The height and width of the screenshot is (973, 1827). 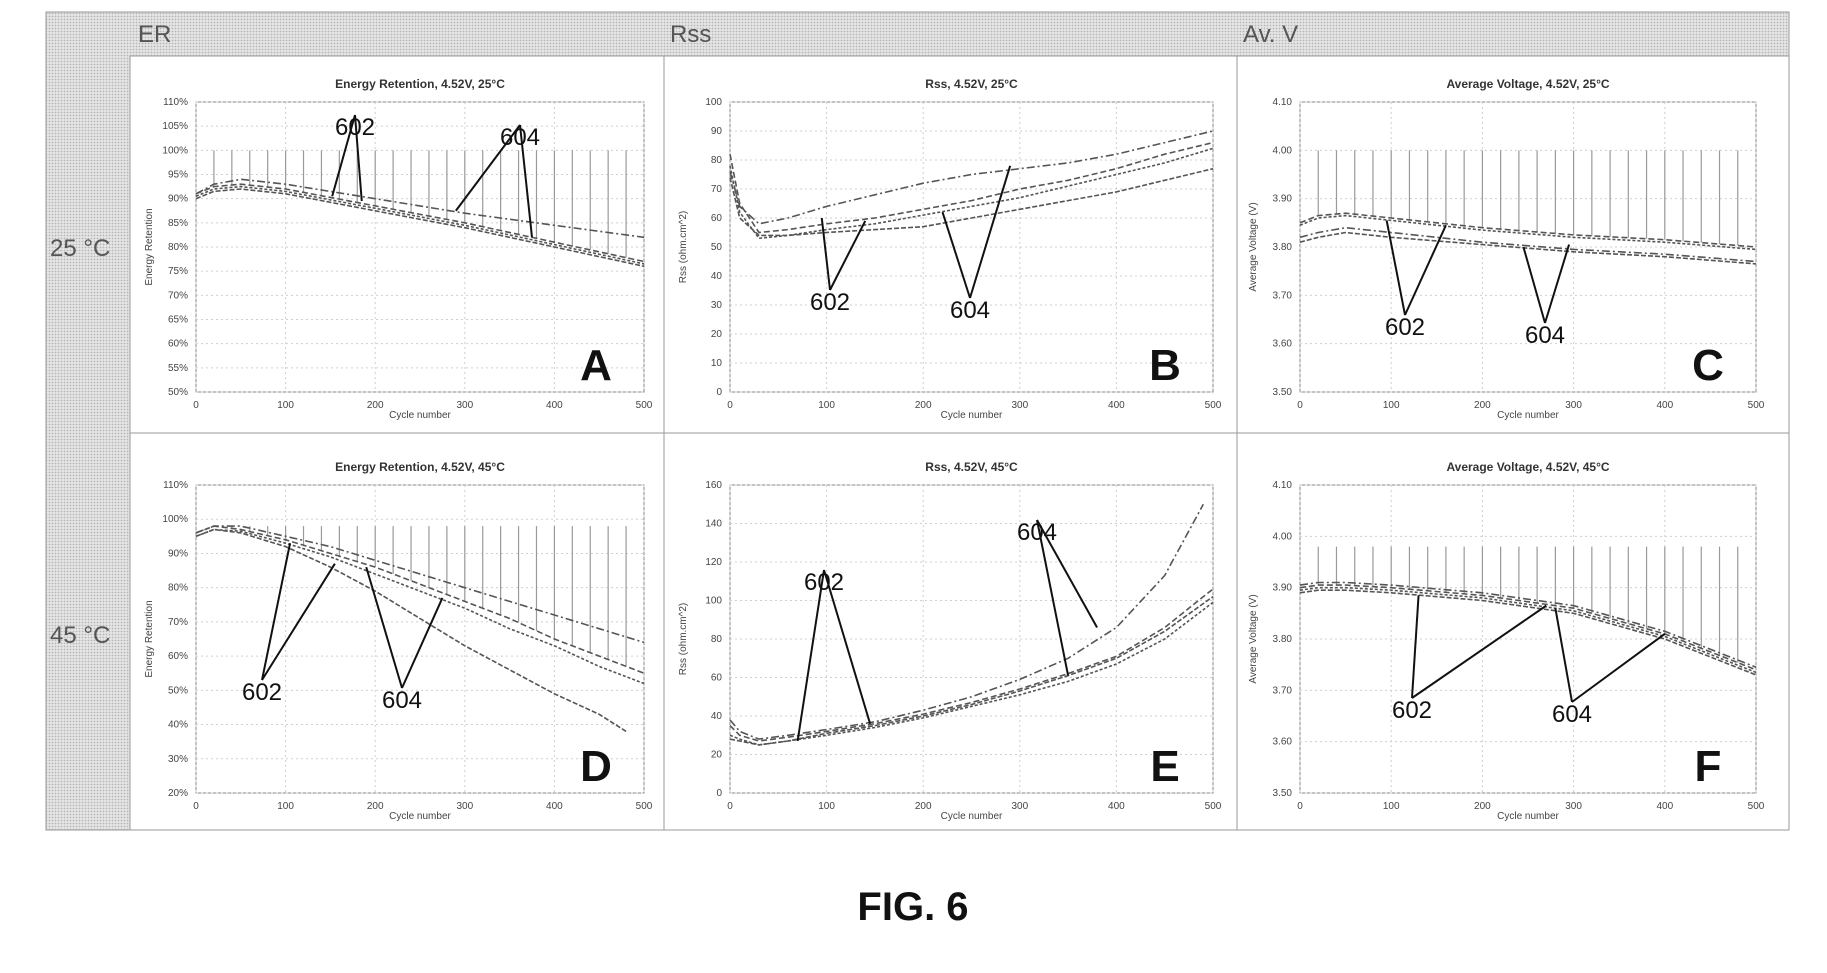 What do you see at coordinates (717, 363) in the screenshot?
I see `y-tick-label: 10` at bounding box center [717, 363].